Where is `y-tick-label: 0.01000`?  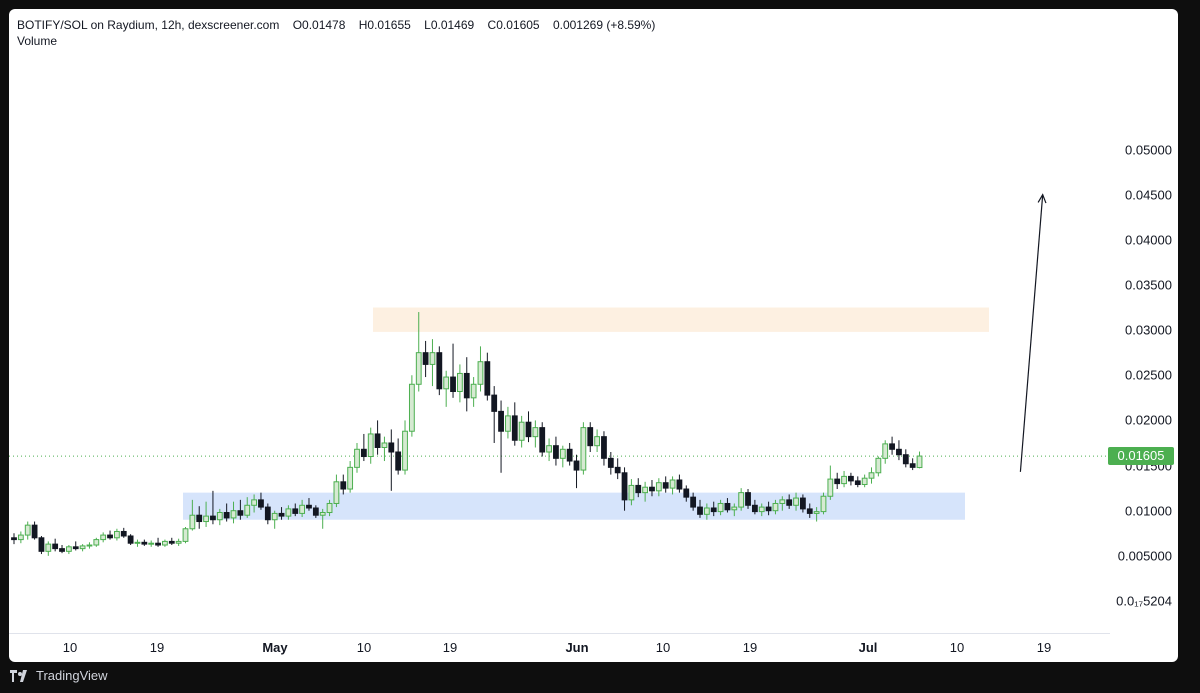 y-tick-label: 0.01000 is located at coordinates (1148, 511).